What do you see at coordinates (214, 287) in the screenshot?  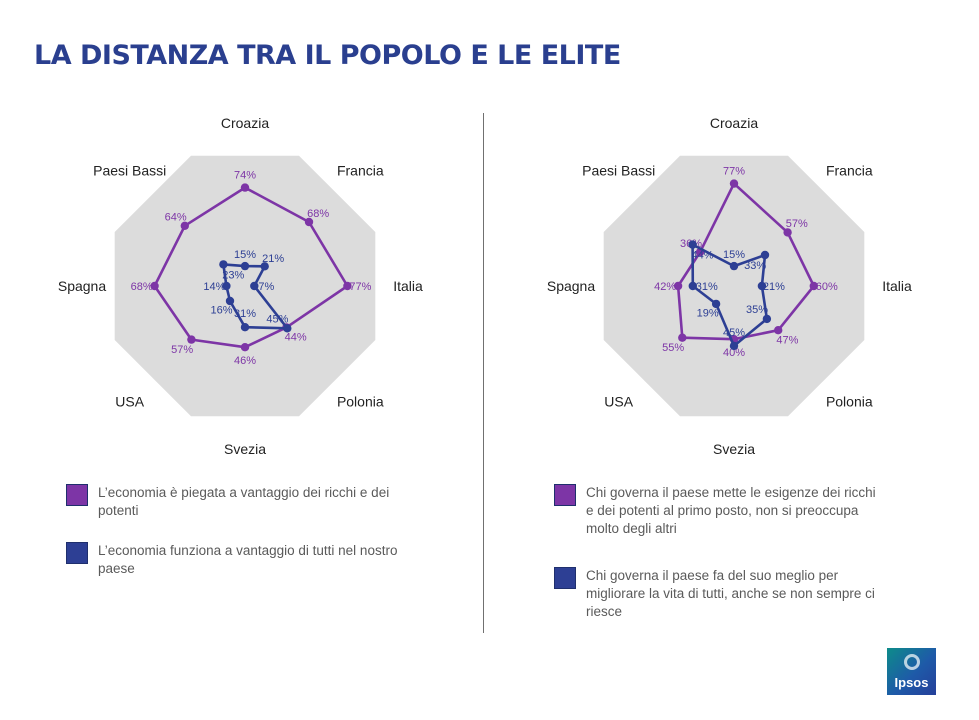 I see `data-label-spagna-2: 14%` at bounding box center [214, 287].